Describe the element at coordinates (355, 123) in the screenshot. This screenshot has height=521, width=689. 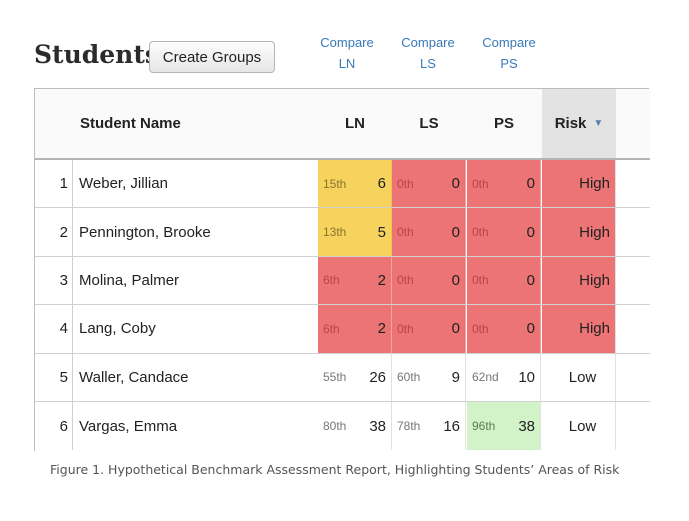
I see `header-ln: LN` at that location.